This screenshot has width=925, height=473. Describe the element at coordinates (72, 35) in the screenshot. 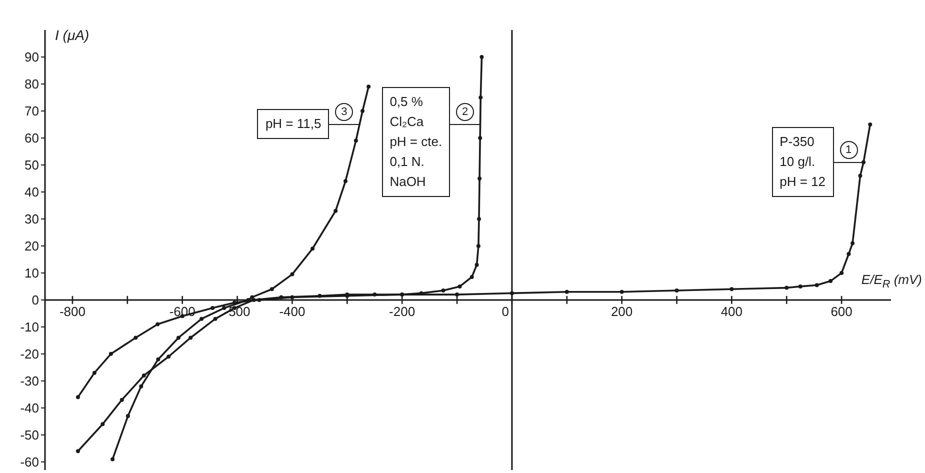

I see `y-axis-title: I (μA)` at that location.